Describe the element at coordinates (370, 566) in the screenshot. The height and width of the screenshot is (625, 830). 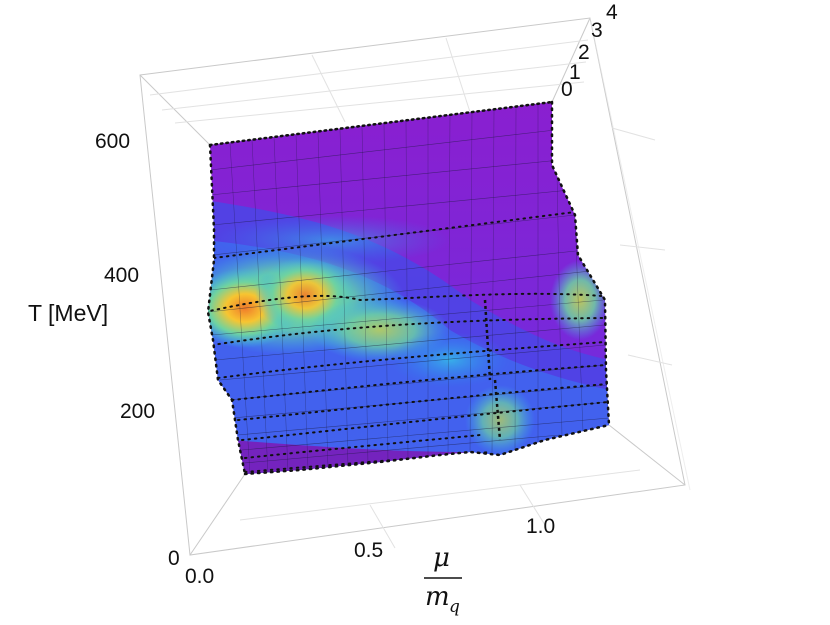
I see `x-axis: 0.0 0.5 1.0 μ m q` at that location.